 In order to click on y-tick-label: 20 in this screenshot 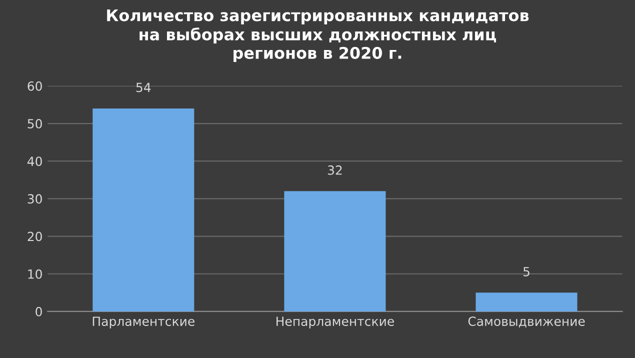, I will do `click(35, 237)`.